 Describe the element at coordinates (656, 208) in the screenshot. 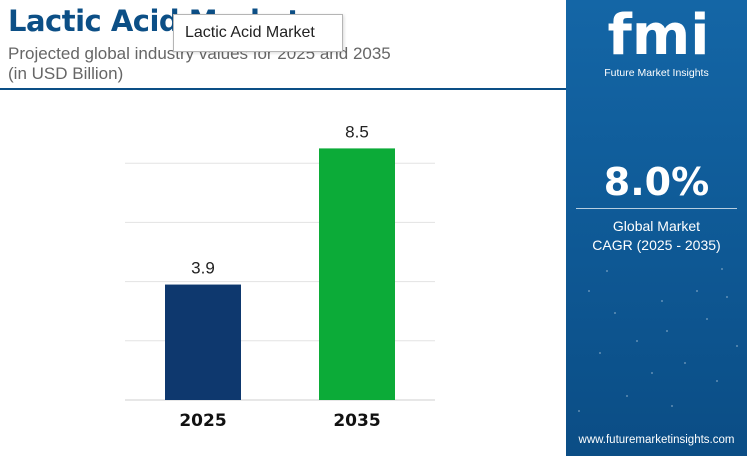

I see `panel-divider` at that location.